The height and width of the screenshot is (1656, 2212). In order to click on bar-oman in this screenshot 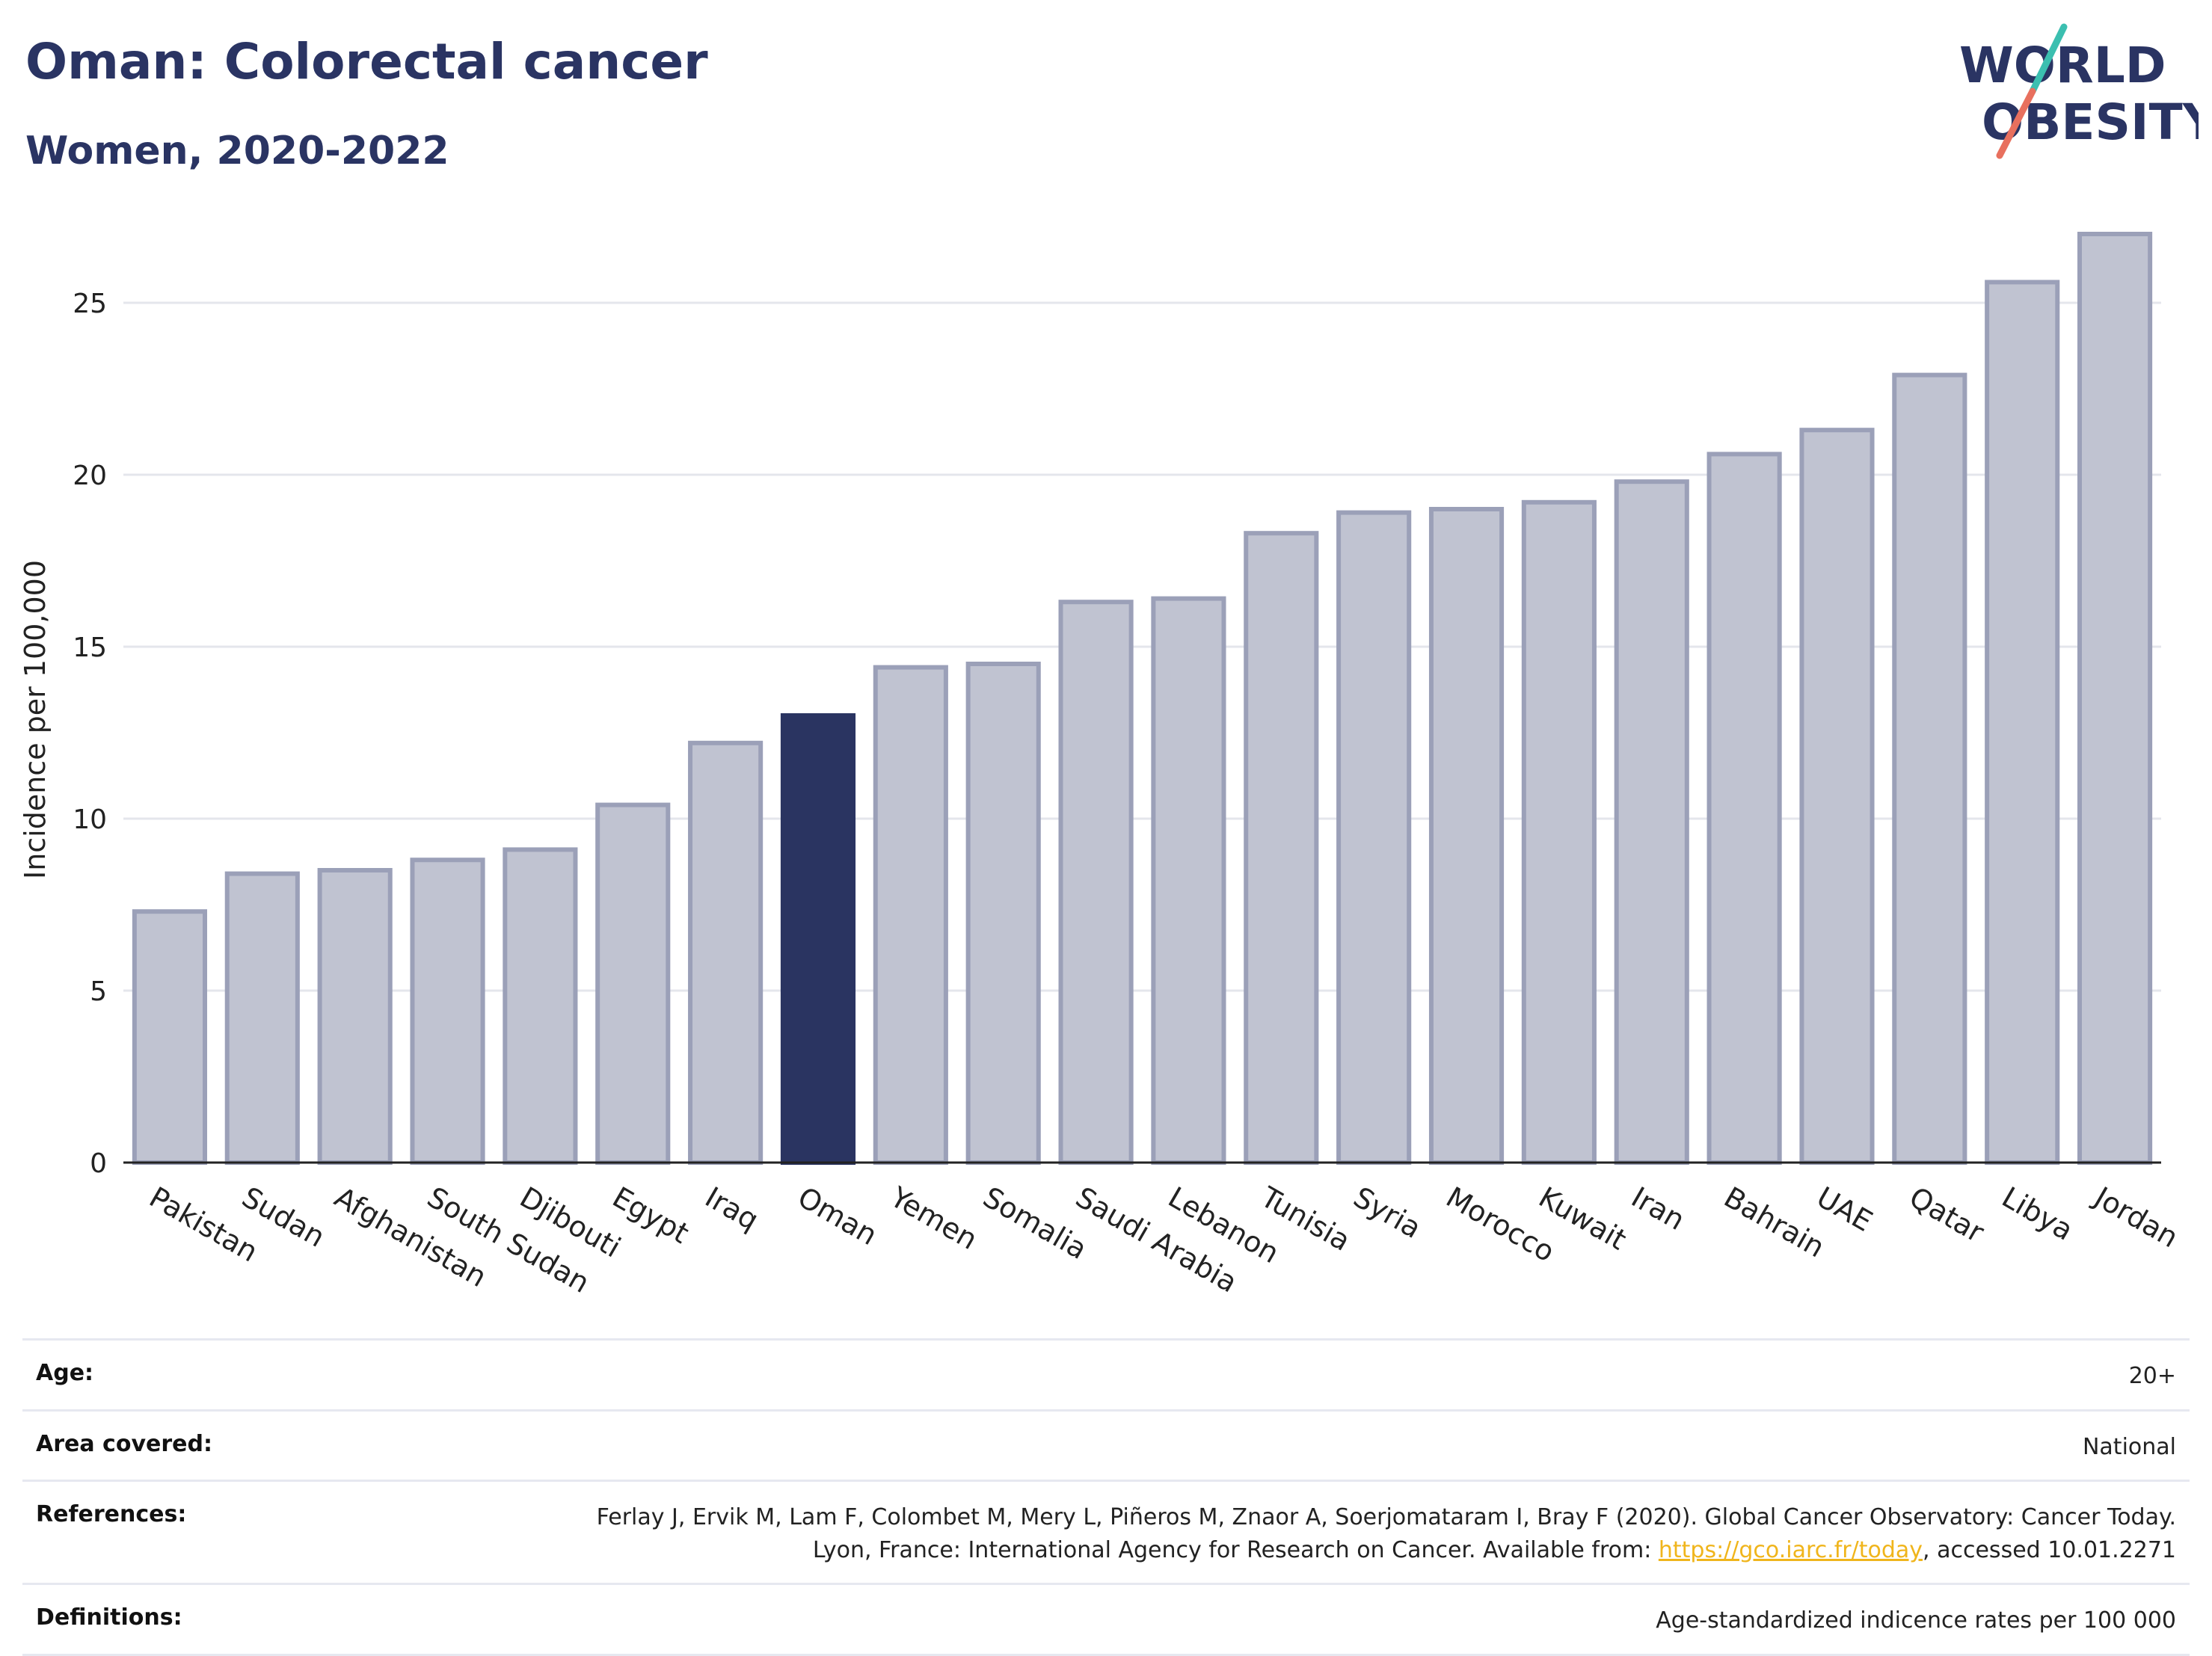, I will do `click(818, 939)`.